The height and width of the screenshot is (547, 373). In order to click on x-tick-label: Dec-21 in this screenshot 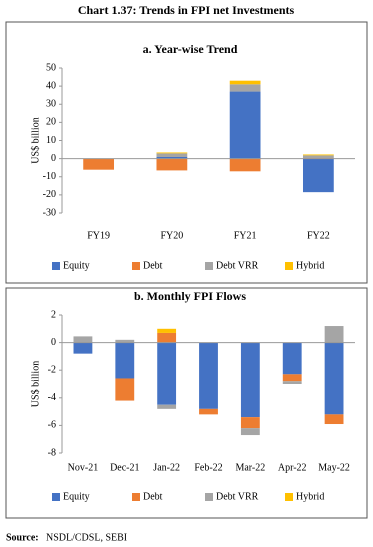, I will do `click(124, 467)`.